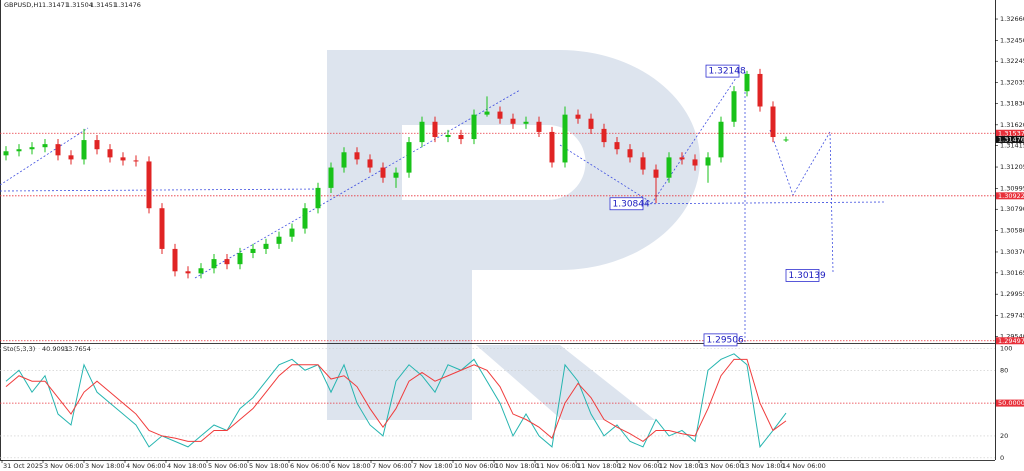 The width and height of the screenshot is (1024, 471). What do you see at coordinates (55, 5) in the screenshot?
I see `quote-open: 1.31471` at bounding box center [55, 5].